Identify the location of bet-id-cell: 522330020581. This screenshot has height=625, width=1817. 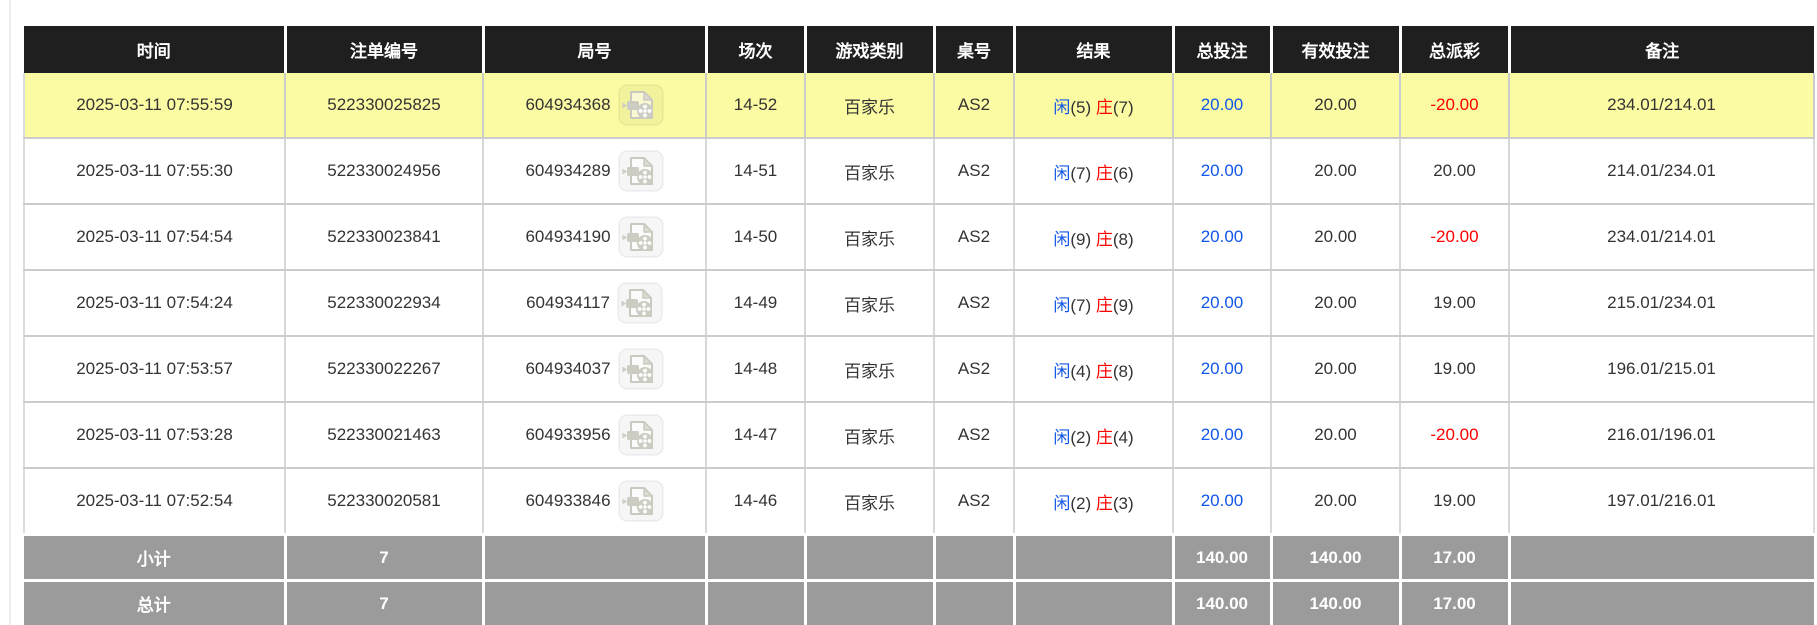
(384, 502).